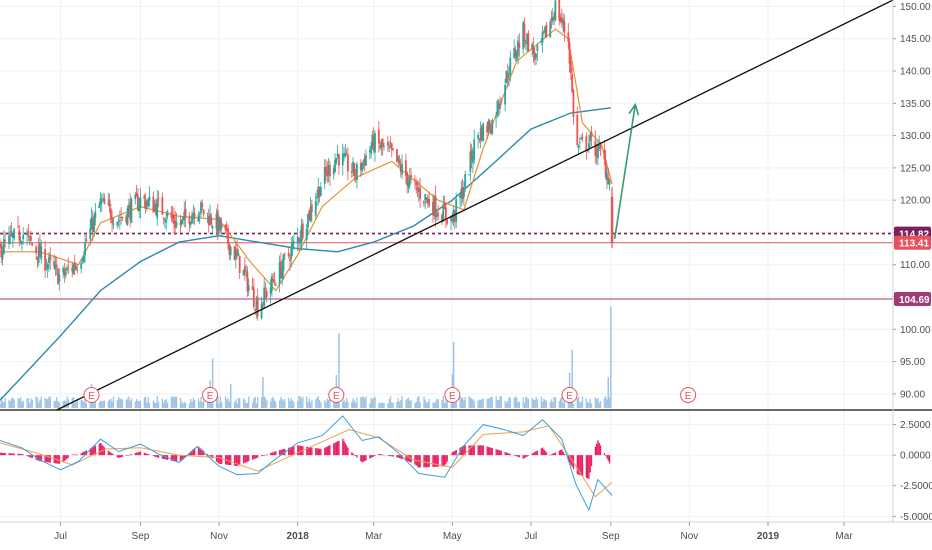 Image resolution: width=932 pixels, height=550 pixels. I want to click on time-axis-label: 2019, so click(768, 536).